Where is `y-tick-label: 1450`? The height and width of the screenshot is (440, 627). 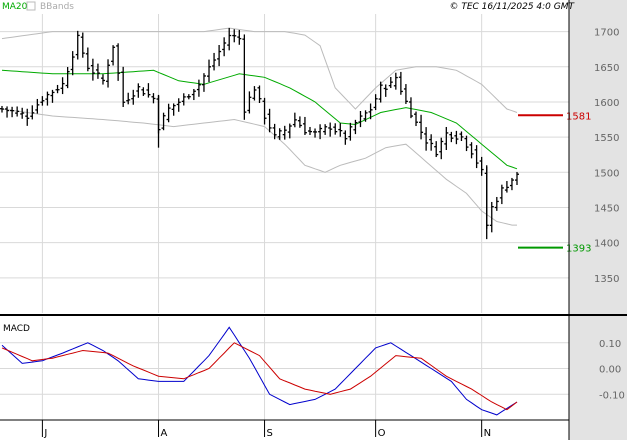 y-tick-label: 1450 is located at coordinates (606, 208).